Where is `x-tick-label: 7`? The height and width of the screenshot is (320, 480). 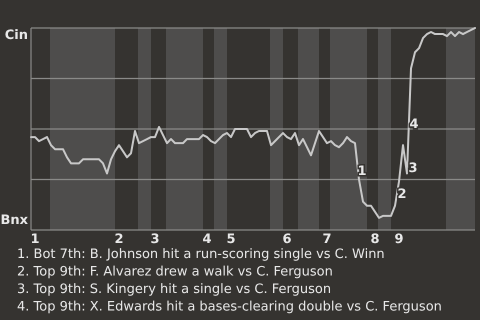 x-tick-label: 7 is located at coordinates (327, 239).